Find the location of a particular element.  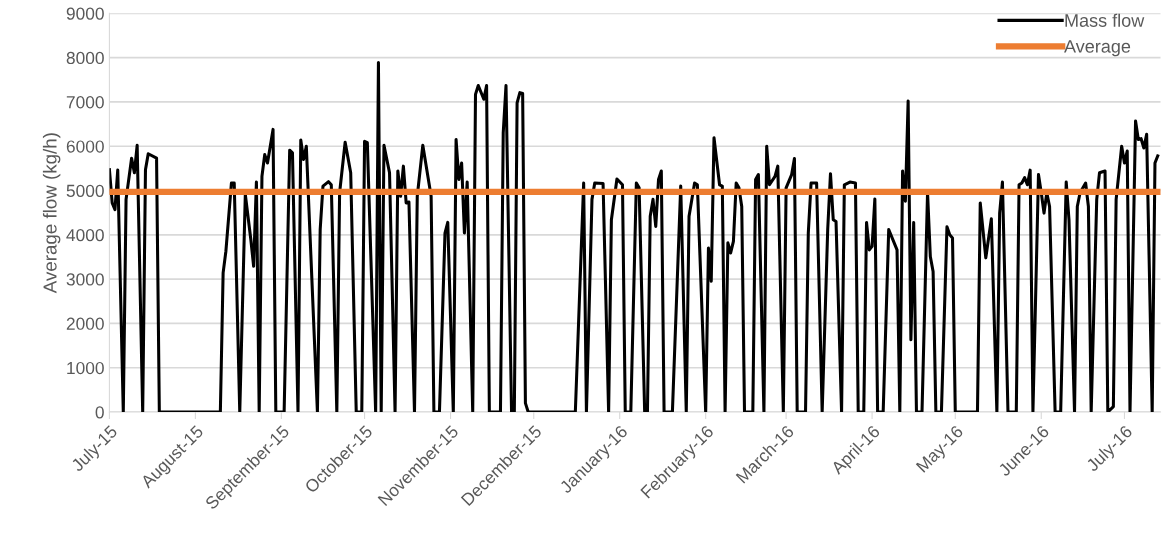

y-tick-label: 6000 is located at coordinates (85, 146).